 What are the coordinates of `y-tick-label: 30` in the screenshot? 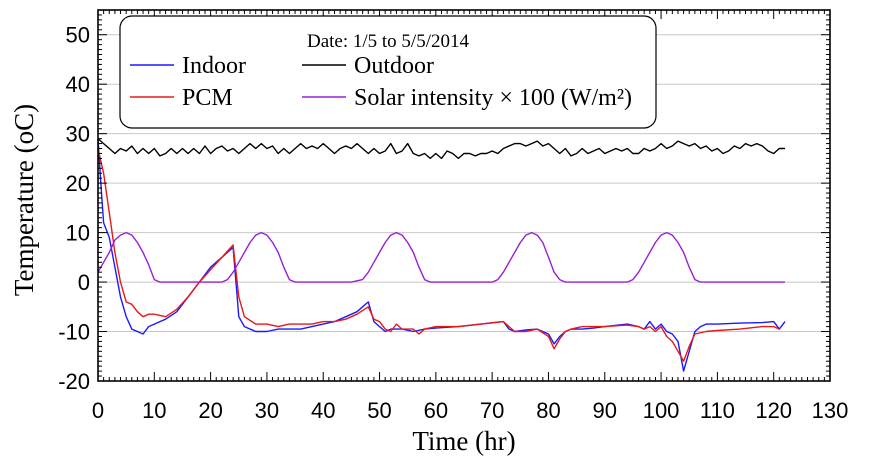 It's located at (78, 134).